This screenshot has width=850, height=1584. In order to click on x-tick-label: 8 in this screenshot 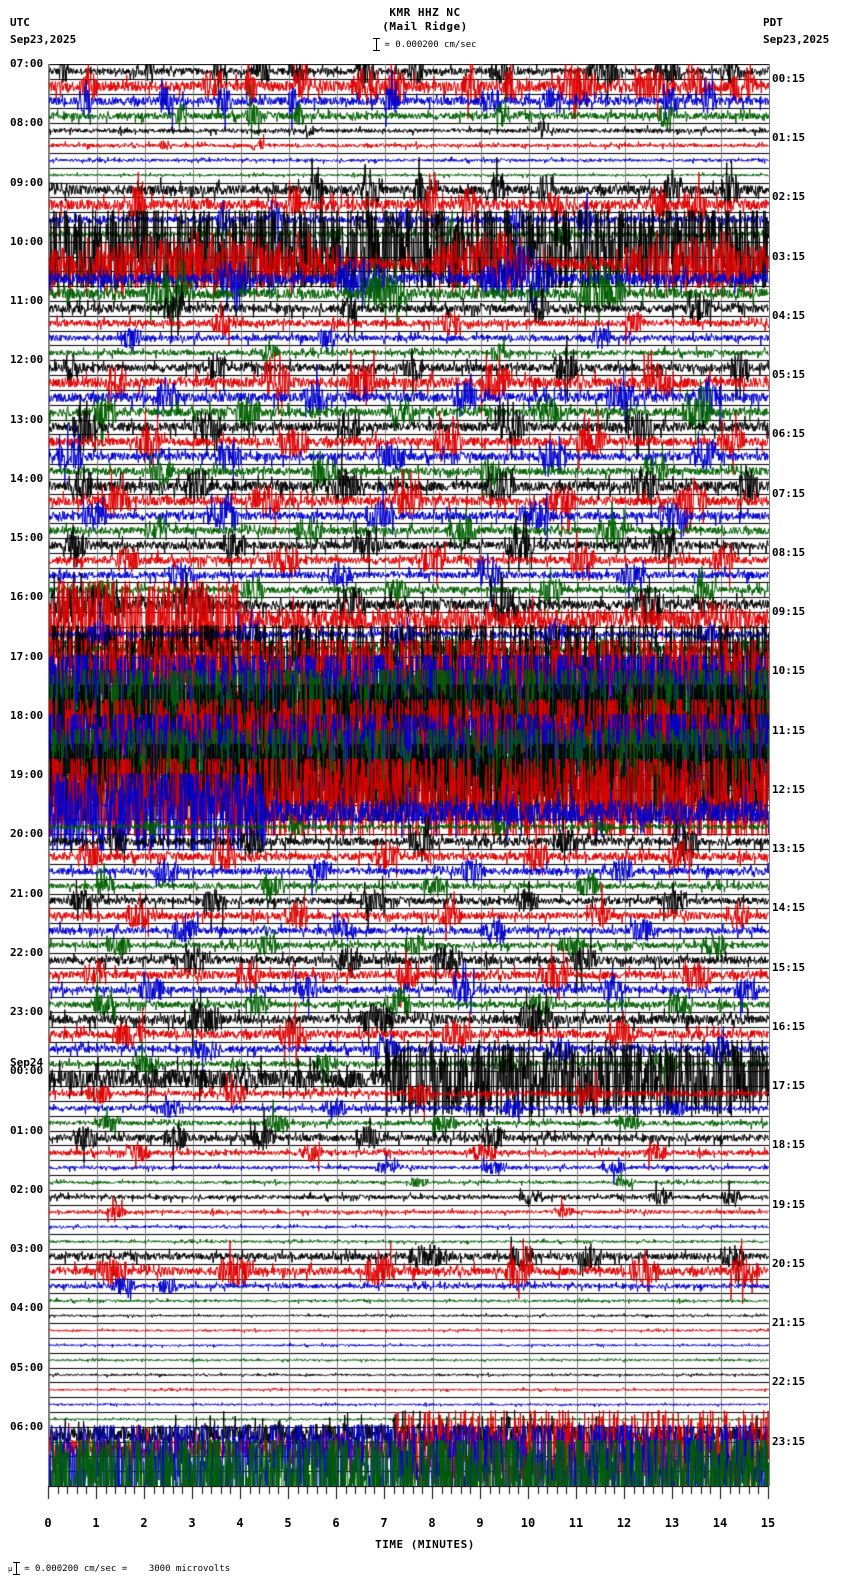, I will do `click(432, 1523)`.